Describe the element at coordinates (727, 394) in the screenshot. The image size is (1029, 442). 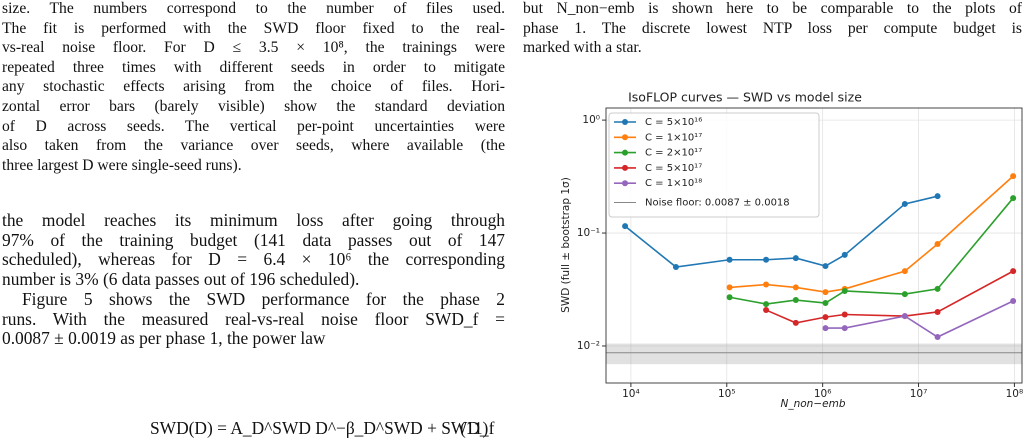
I see `x-tick-label: 10⁵` at that location.